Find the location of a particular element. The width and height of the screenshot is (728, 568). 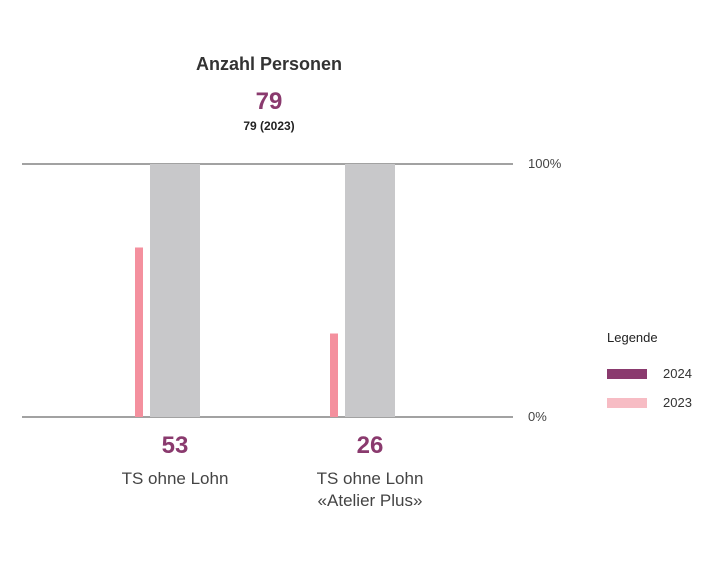

legend: Legende 2024 2023 is located at coordinates (649, 376).